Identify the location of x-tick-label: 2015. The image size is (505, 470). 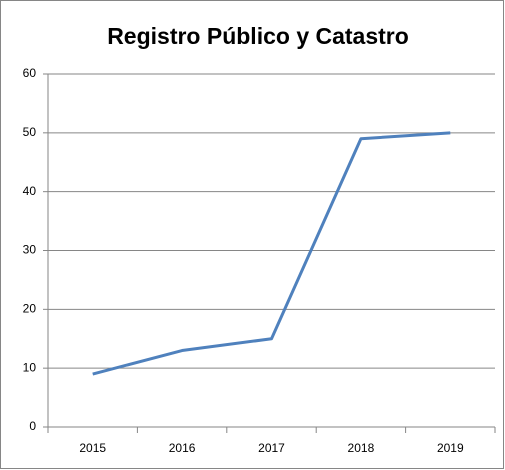
(92, 448).